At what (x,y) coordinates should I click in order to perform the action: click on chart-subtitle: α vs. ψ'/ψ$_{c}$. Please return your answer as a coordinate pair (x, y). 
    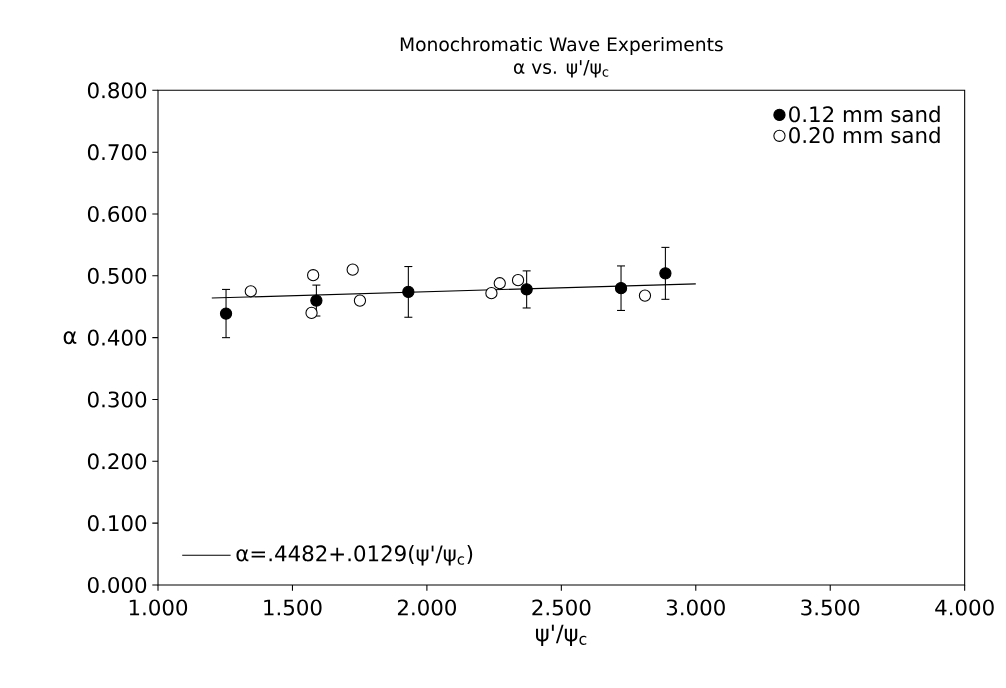
    Looking at the image, I should click on (561, 69).